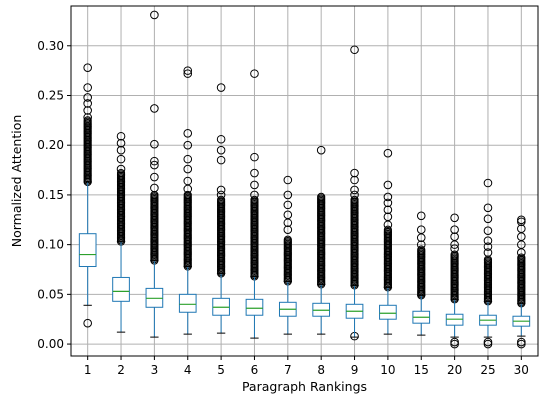  What do you see at coordinates (50, 245) in the screenshot?
I see `y-tick-label: 0.10` at bounding box center [50, 245].